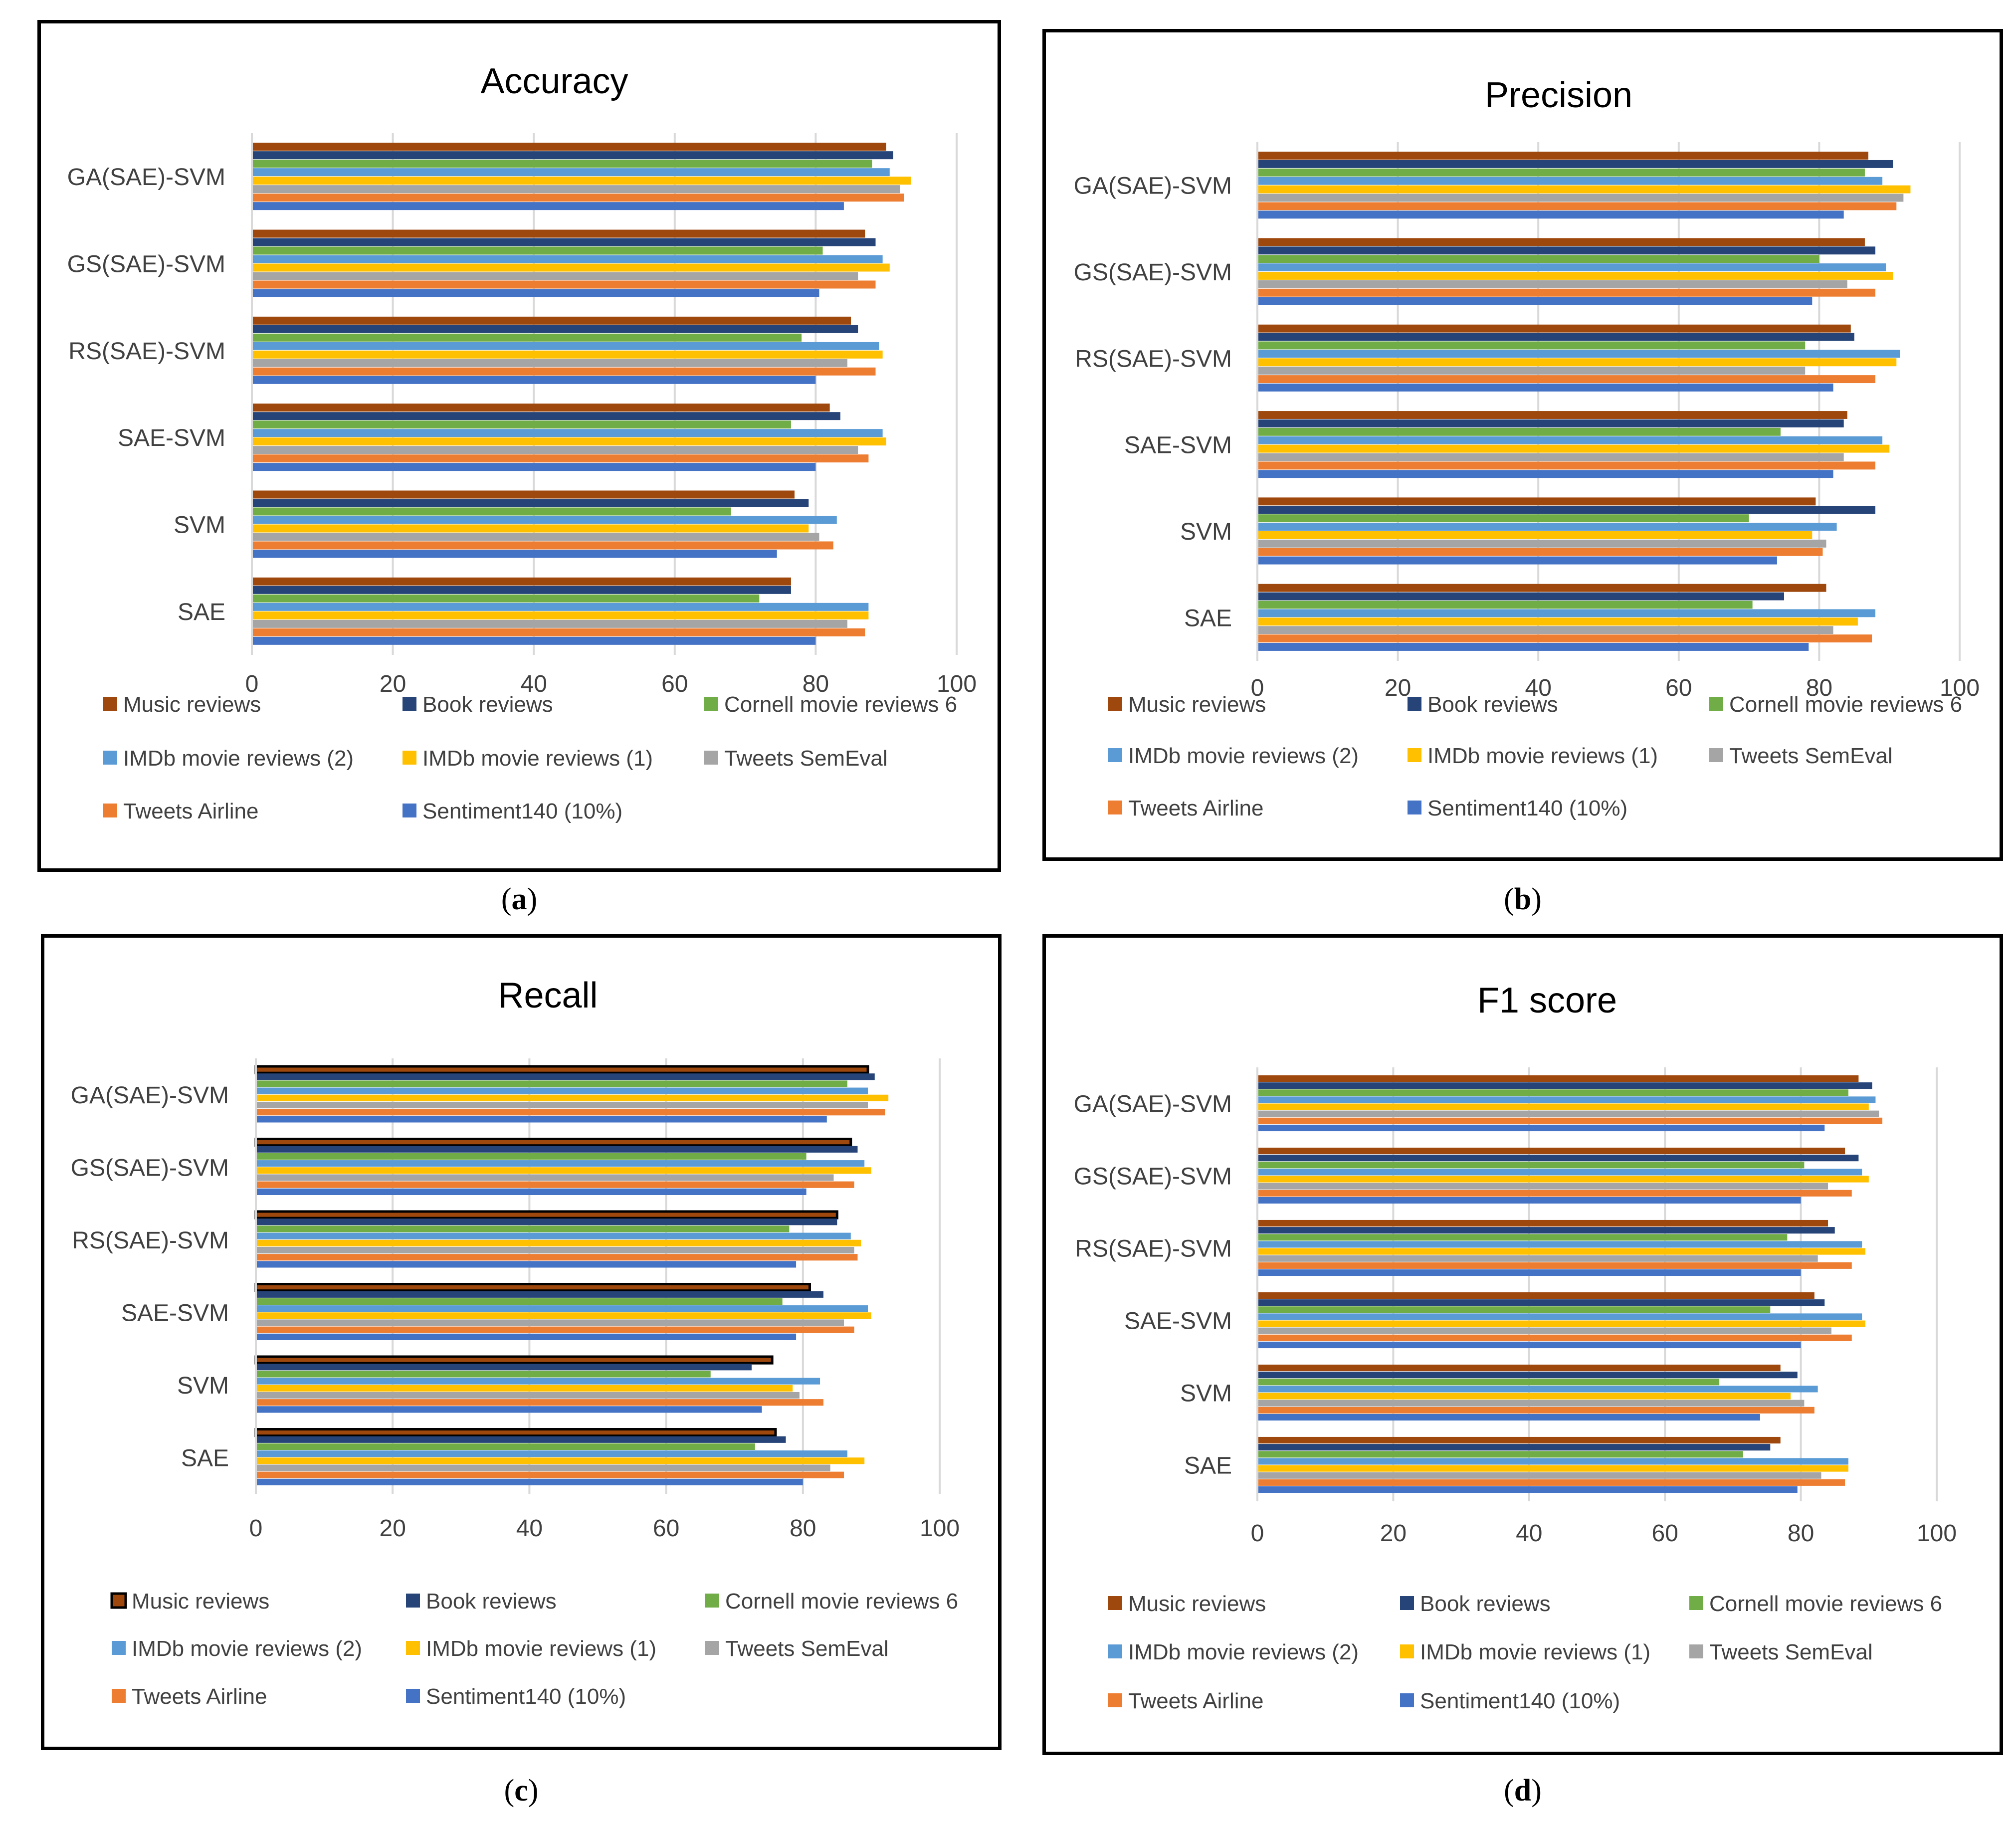 This screenshot has height=1823, width=2016. What do you see at coordinates (666, 1528) in the screenshot?
I see `x-tick-label: 60` at bounding box center [666, 1528].